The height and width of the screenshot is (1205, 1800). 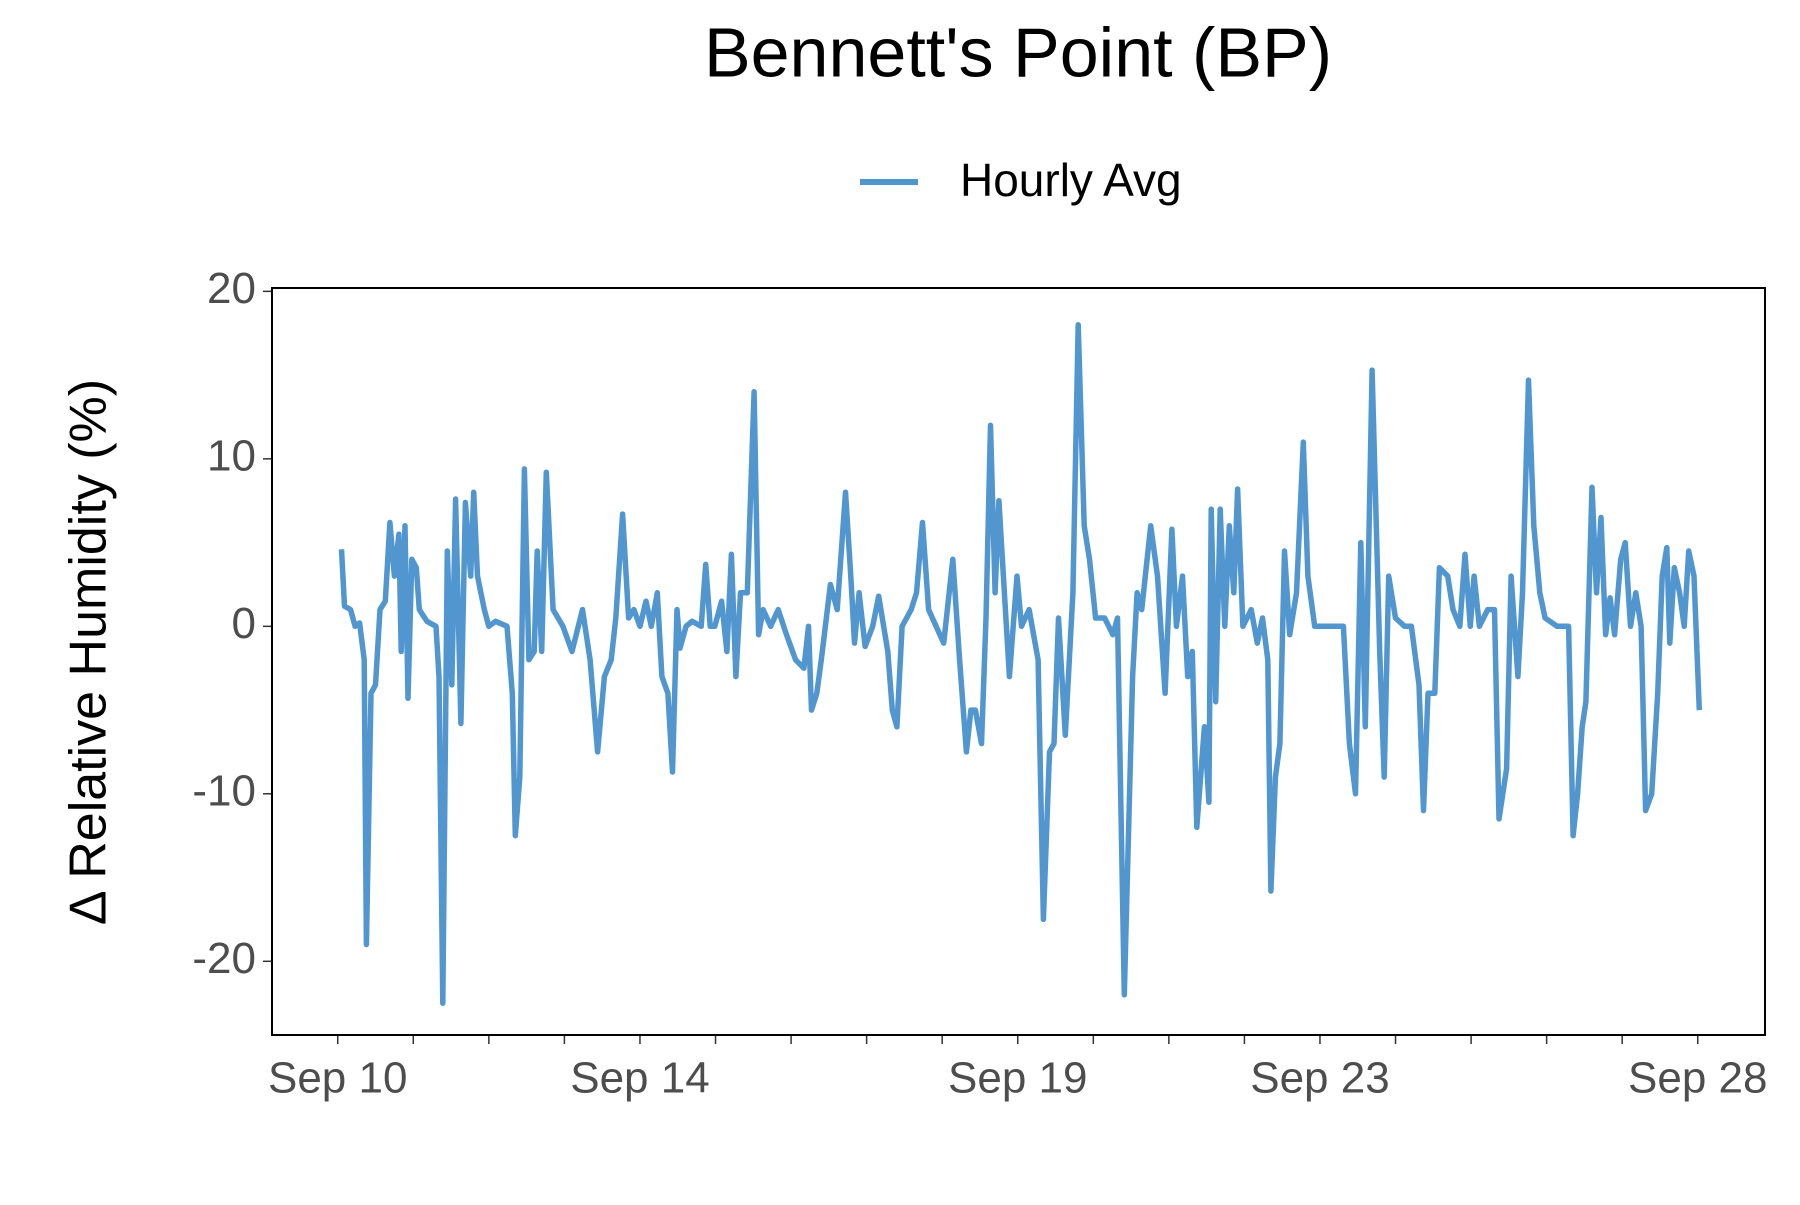 What do you see at coordinates (231, 455) in the screenshot?
I see `y-tick-label: 10` at bounding box center [231, 455].